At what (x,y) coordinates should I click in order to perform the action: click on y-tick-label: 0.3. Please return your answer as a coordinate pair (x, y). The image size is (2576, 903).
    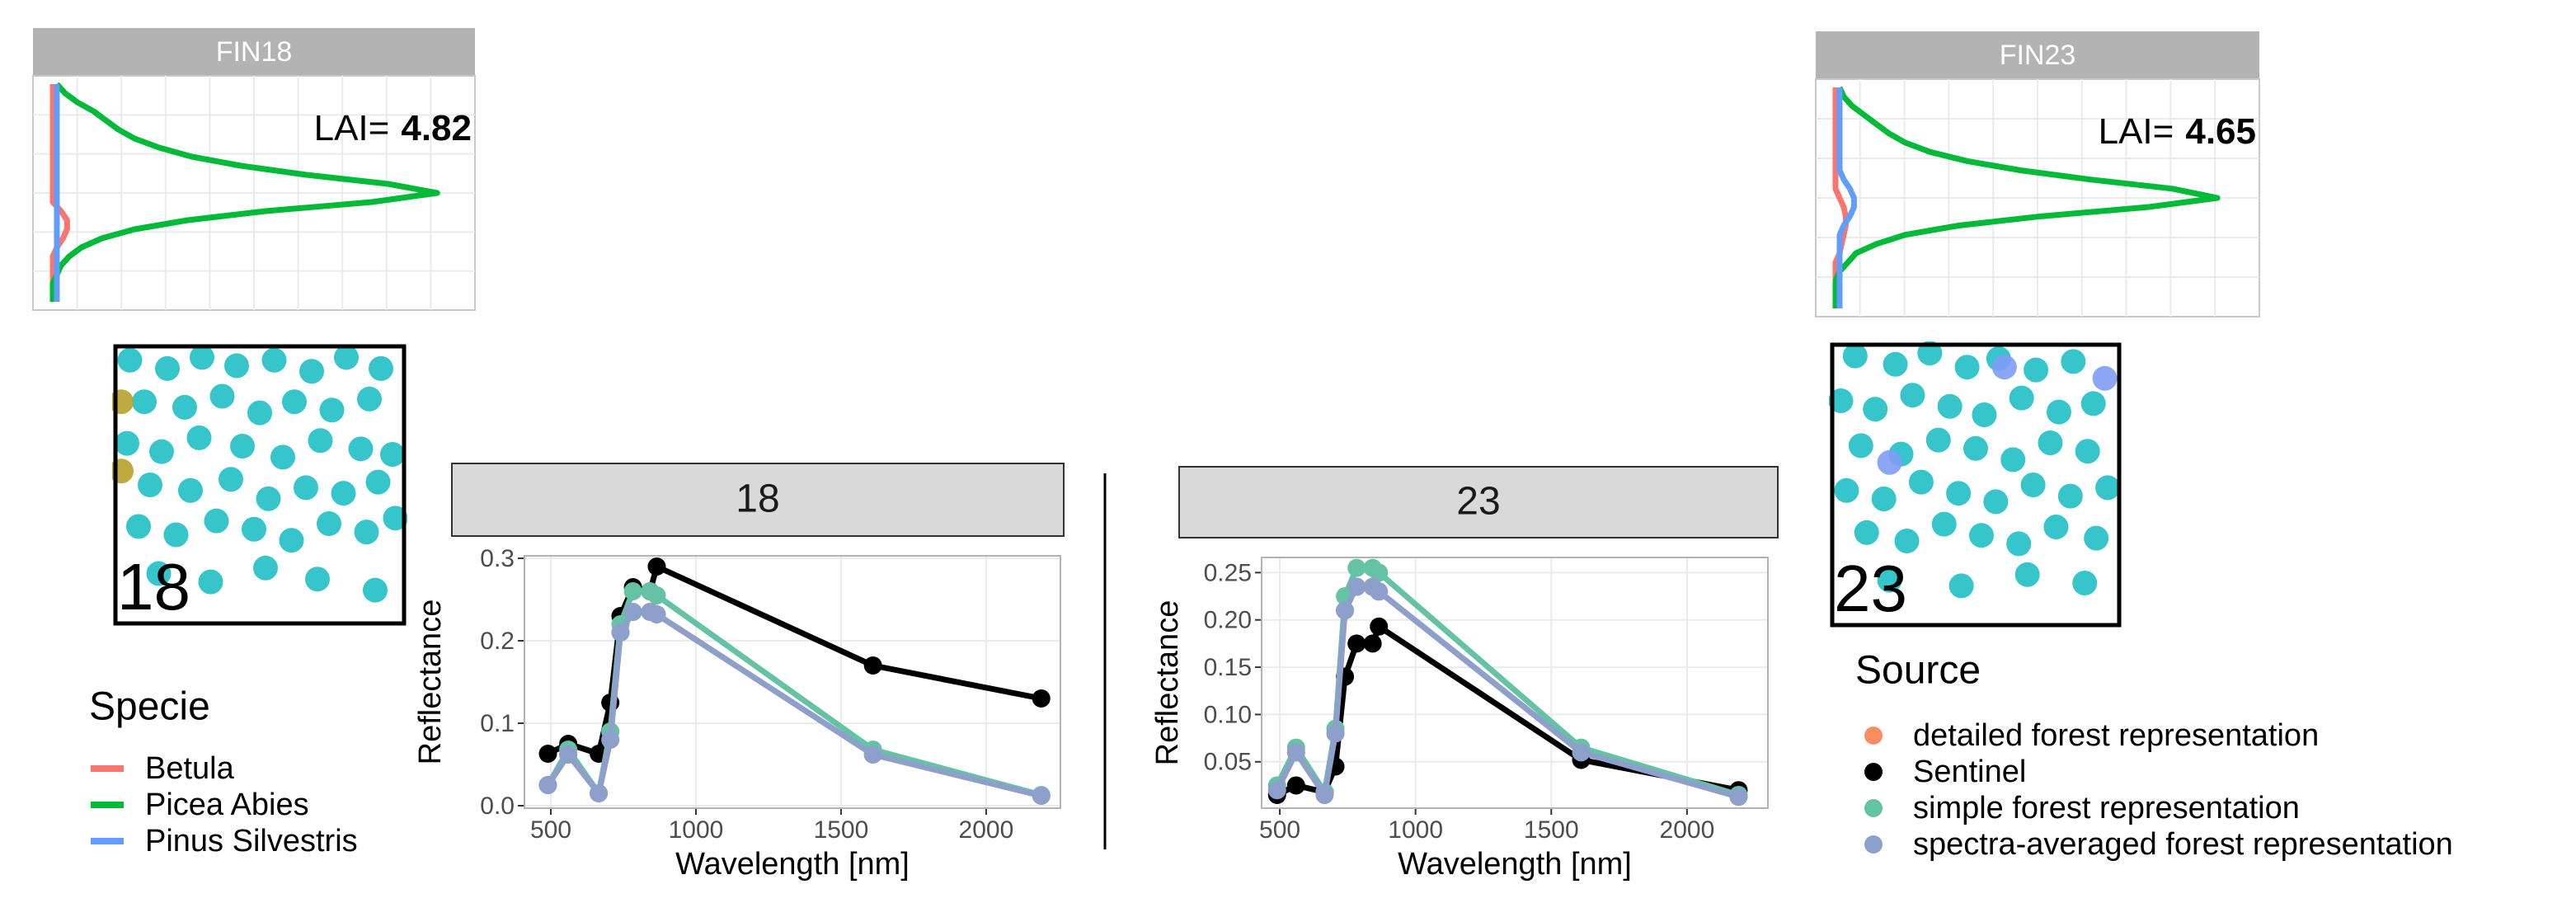
    Looking at the image, I should click on (497, 559).